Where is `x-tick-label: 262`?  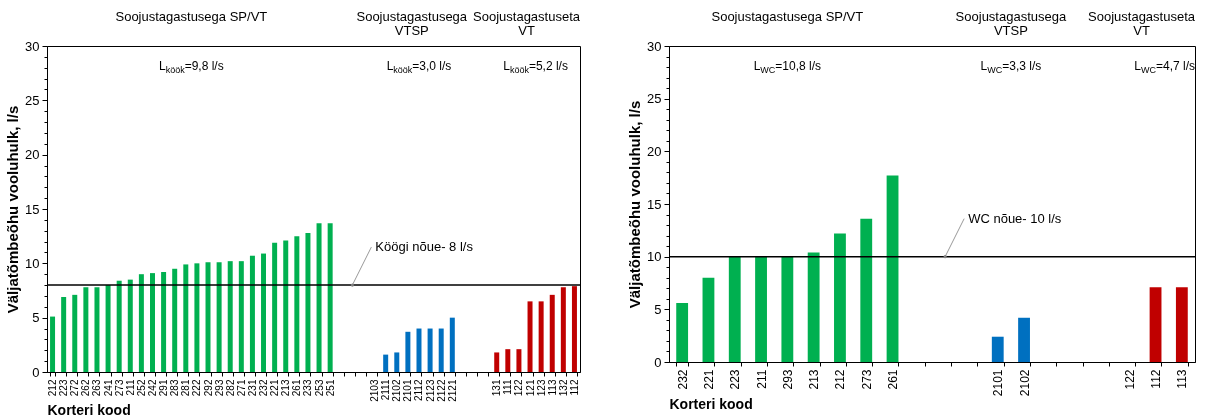 x-tick-label: 262 is located at coordinates (86, 388).